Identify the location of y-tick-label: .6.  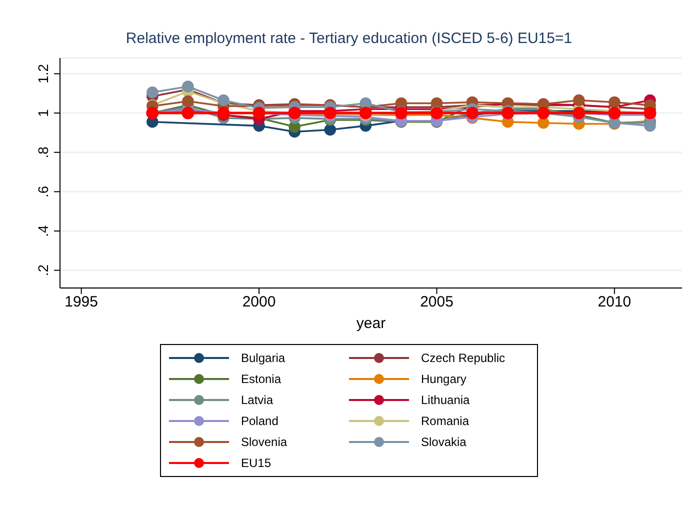
(43, 192).